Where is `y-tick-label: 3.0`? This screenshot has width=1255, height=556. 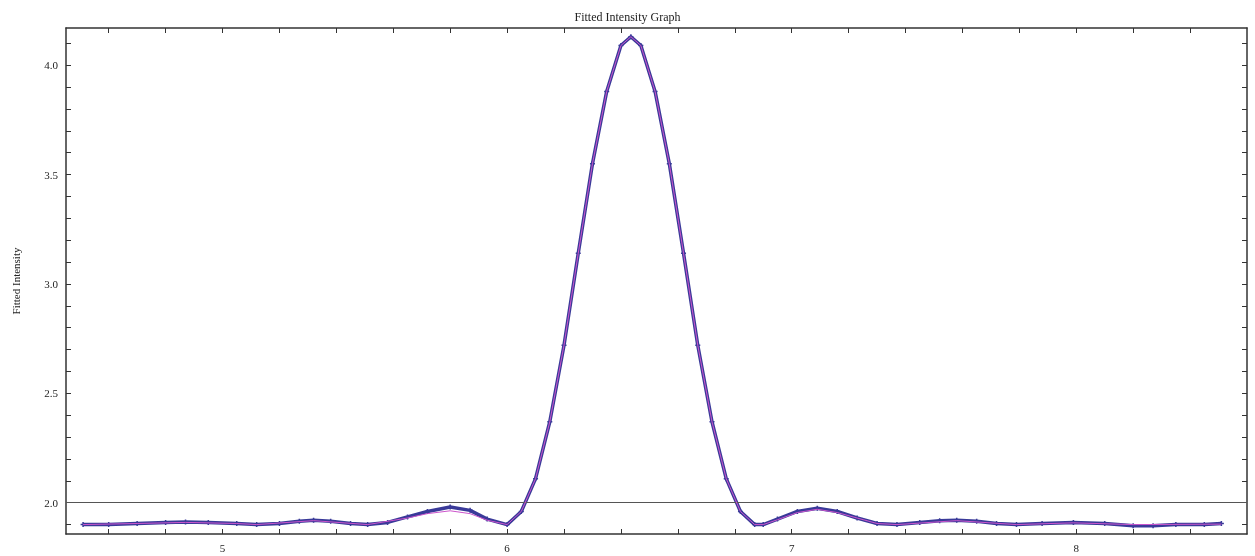
y-tick-label: 3.0 is located at coordinates (51, 283).